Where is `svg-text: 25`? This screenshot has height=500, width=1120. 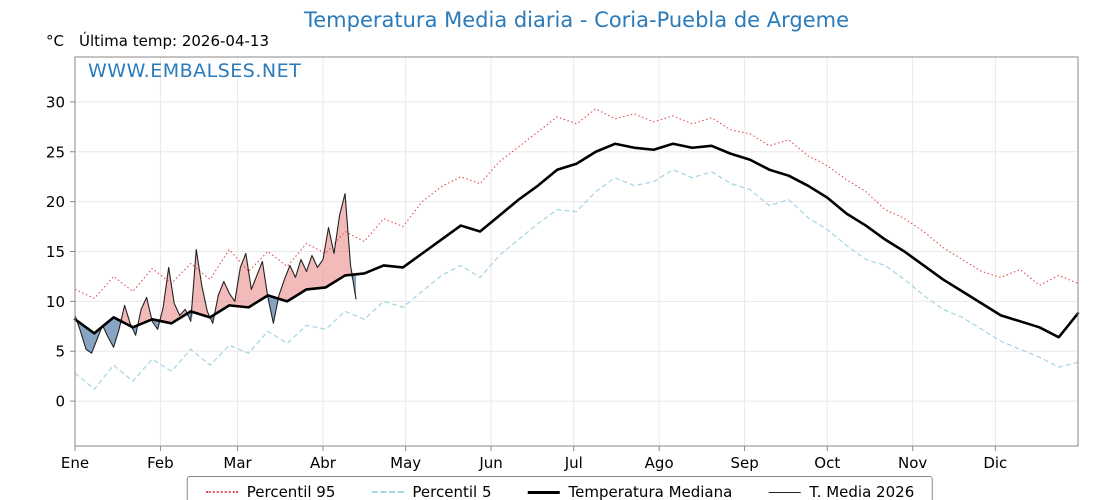 svg-text: 25 is located at coordinates (55, 152).